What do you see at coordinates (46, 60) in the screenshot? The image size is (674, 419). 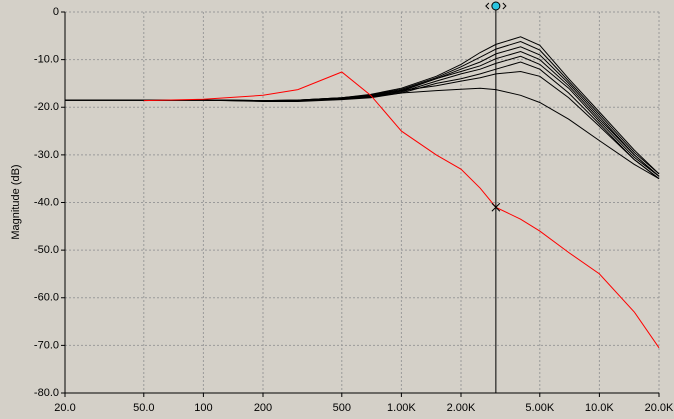 I see `y-tick-label: -10.0` at bounding box center [46, 60].